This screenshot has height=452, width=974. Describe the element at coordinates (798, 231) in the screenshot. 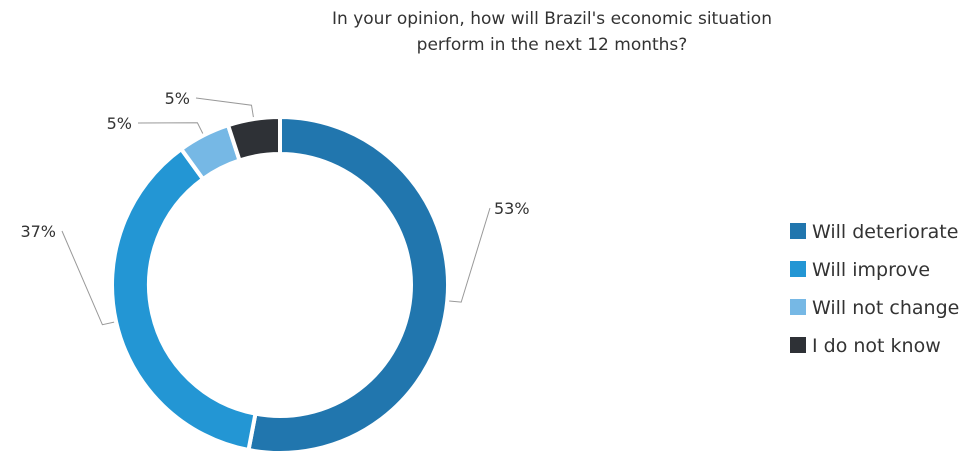

I see `legend-swatch-will-deteriorate` at that location.